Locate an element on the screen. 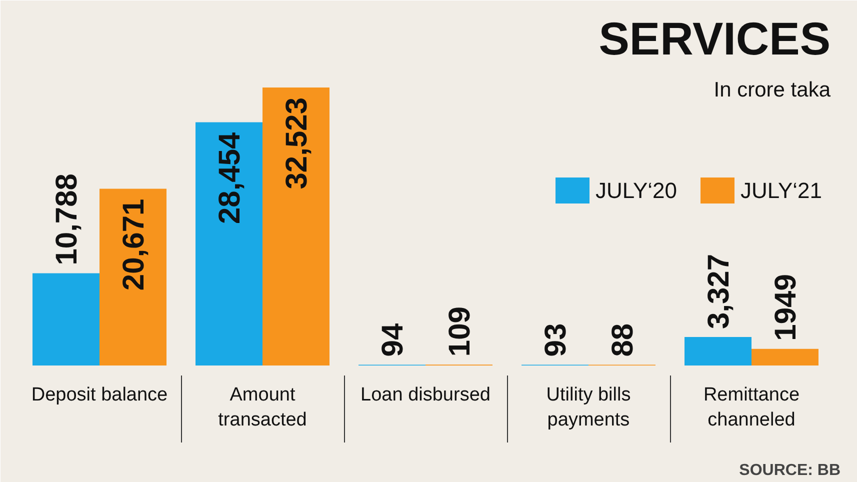 Image resolution: width=857 pixels, height=482 pixels. data-label: 93 is located at coordinates (556, 340).